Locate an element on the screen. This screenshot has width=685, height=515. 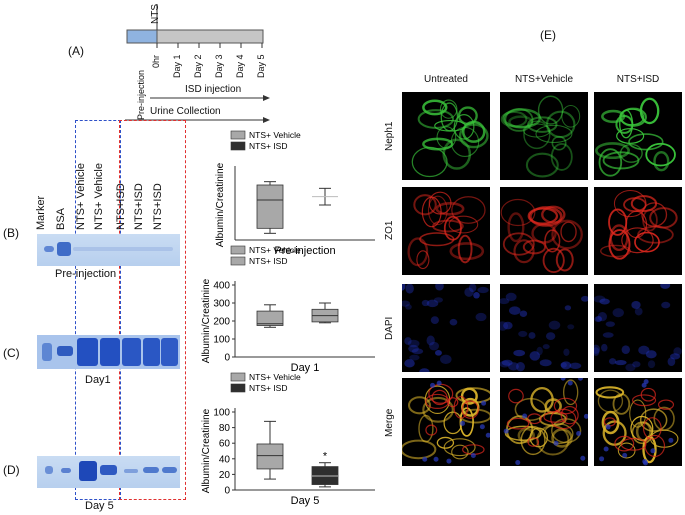
panel-e-letter: (E) is located at coordinates (548, 35).